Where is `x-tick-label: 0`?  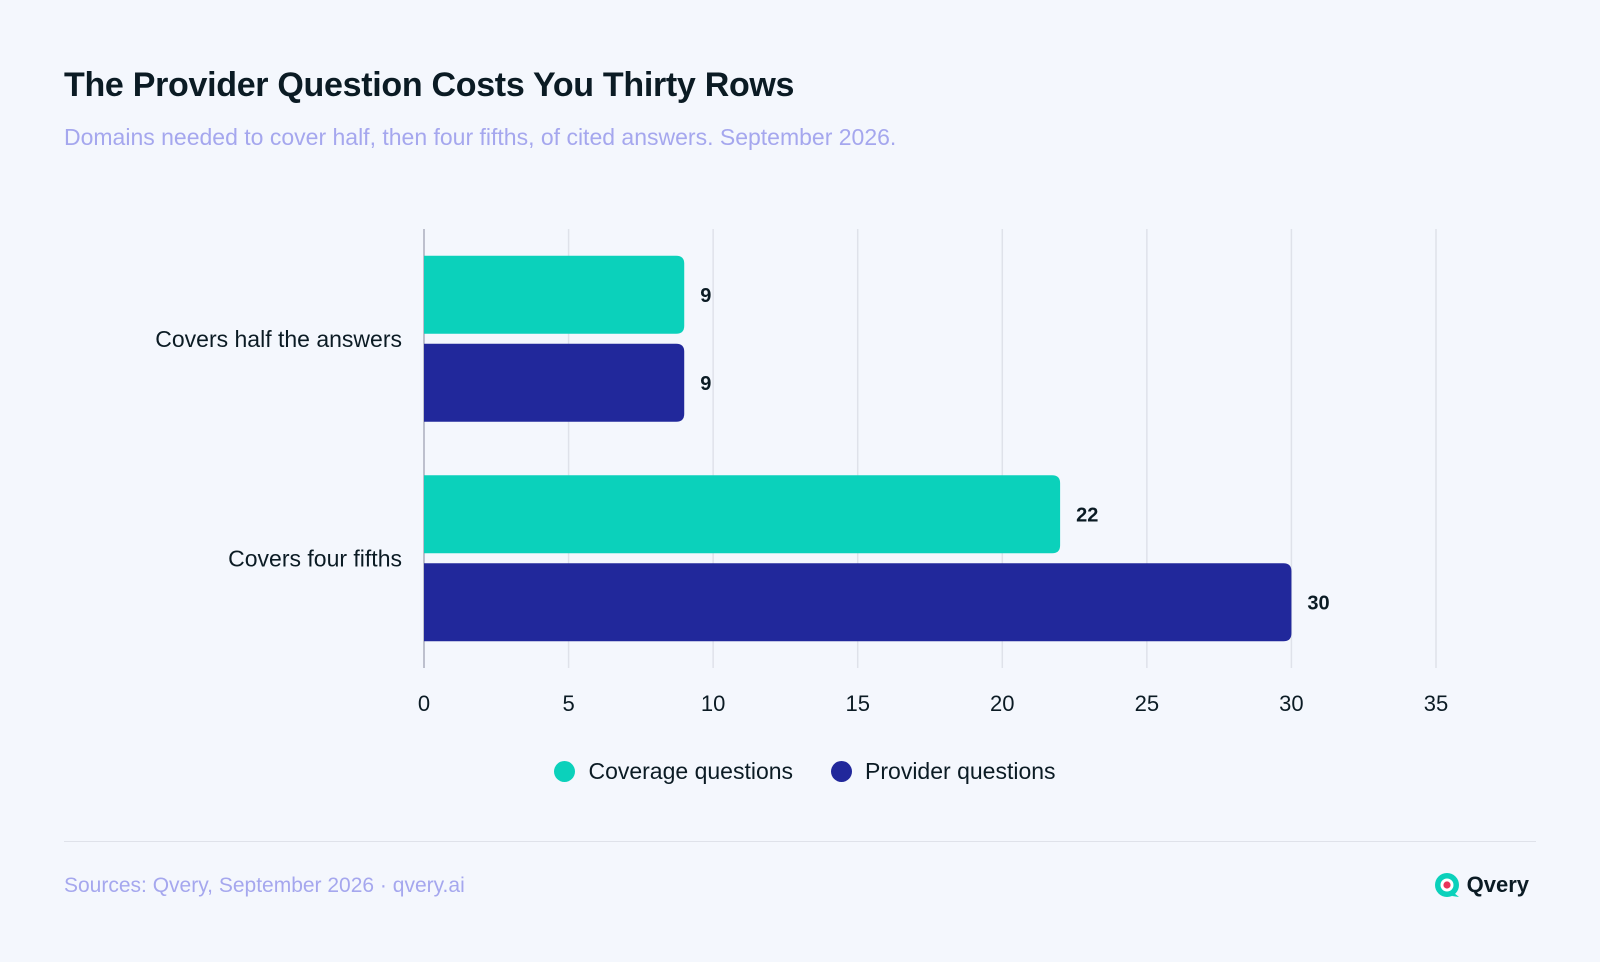
x-tick-label: 0 is located at coordinates (424, 703).